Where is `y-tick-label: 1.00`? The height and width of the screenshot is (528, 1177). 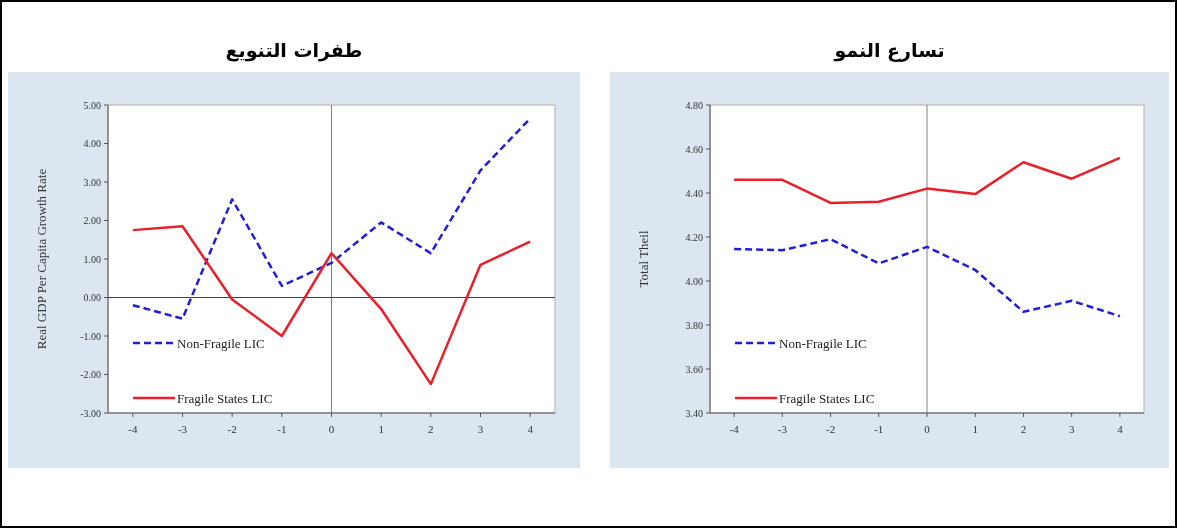
y-tick-label: 1.00 is located at coordinates (92, 259).